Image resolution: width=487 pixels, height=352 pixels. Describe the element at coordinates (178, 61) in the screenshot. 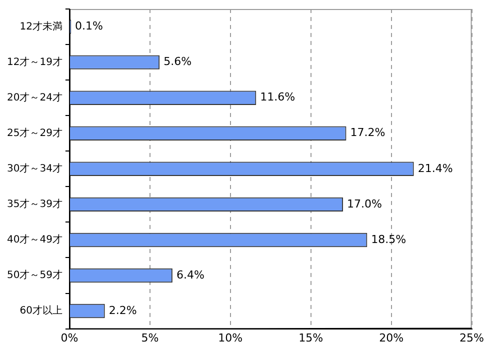

I see `data-label: 5.6%` at that location.